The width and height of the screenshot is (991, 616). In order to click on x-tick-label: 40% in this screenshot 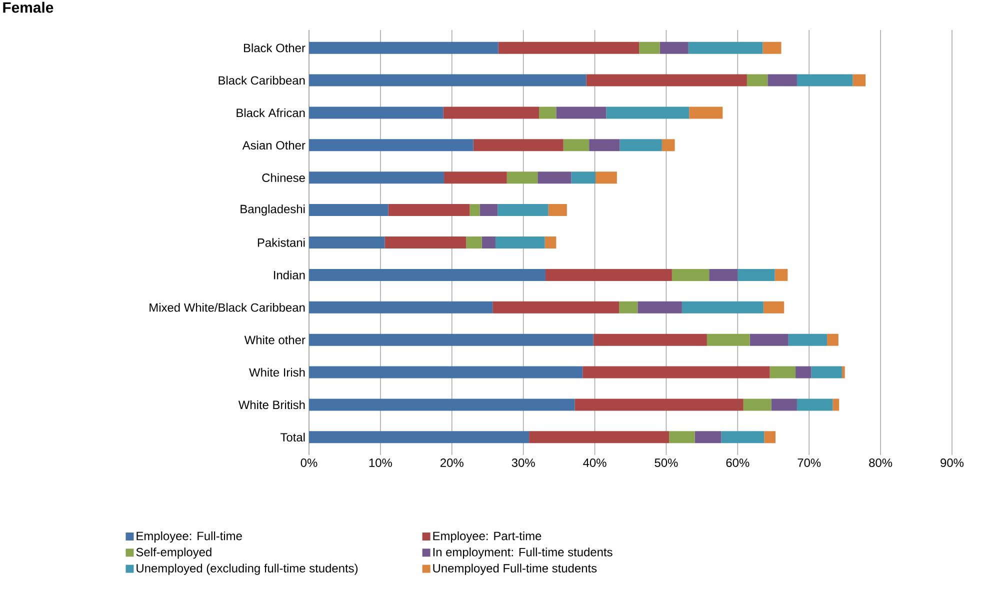, I will do `click(594, 462)`.